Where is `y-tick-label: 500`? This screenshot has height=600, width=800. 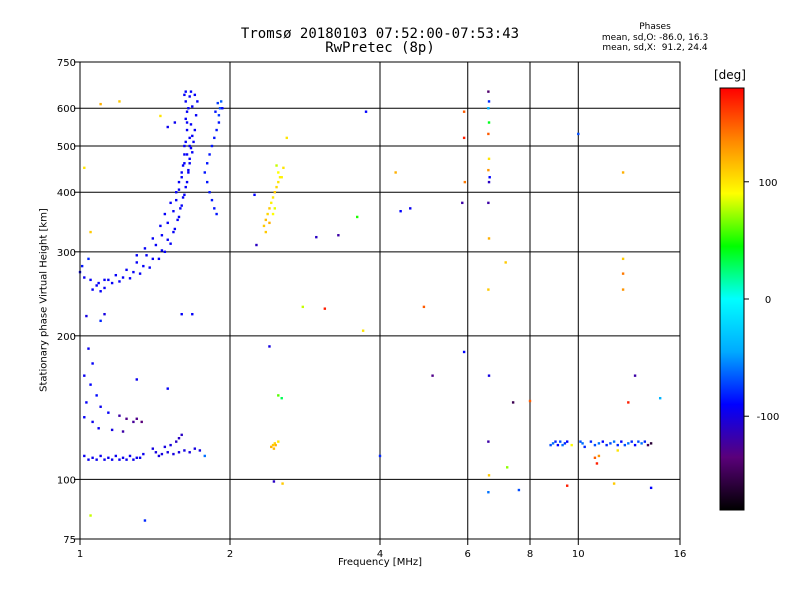 y-tick-label: 500 is located at coordinates (66, 147).